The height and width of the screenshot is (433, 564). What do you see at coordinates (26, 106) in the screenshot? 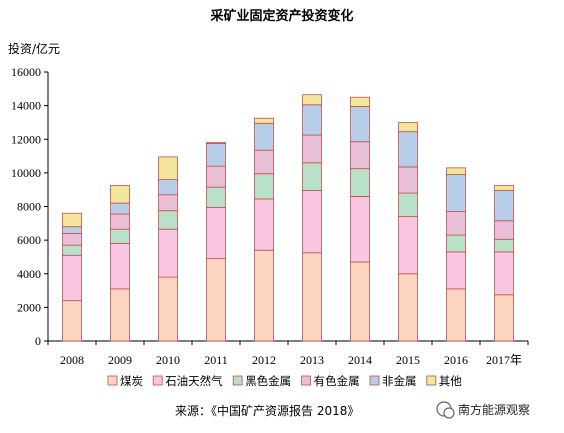
I see `y-tick-label: 14000` at bounding box center [26, 106].